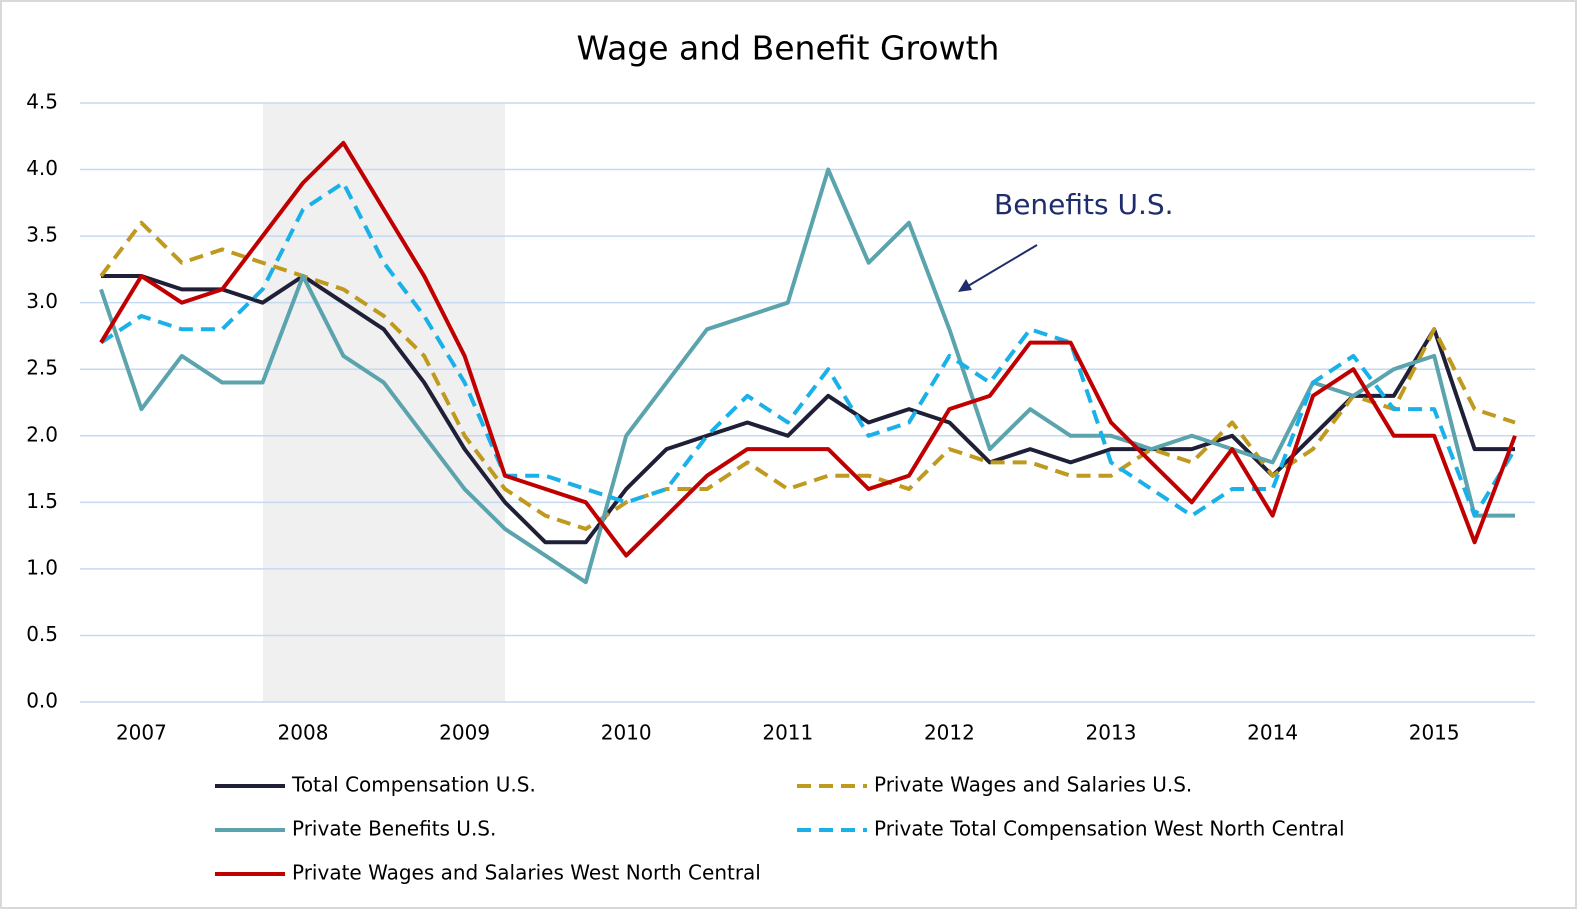 The width and height of the screenshot is (1577, 909). I want to click on annotation: Benefits U.S., so click(1084, 204).